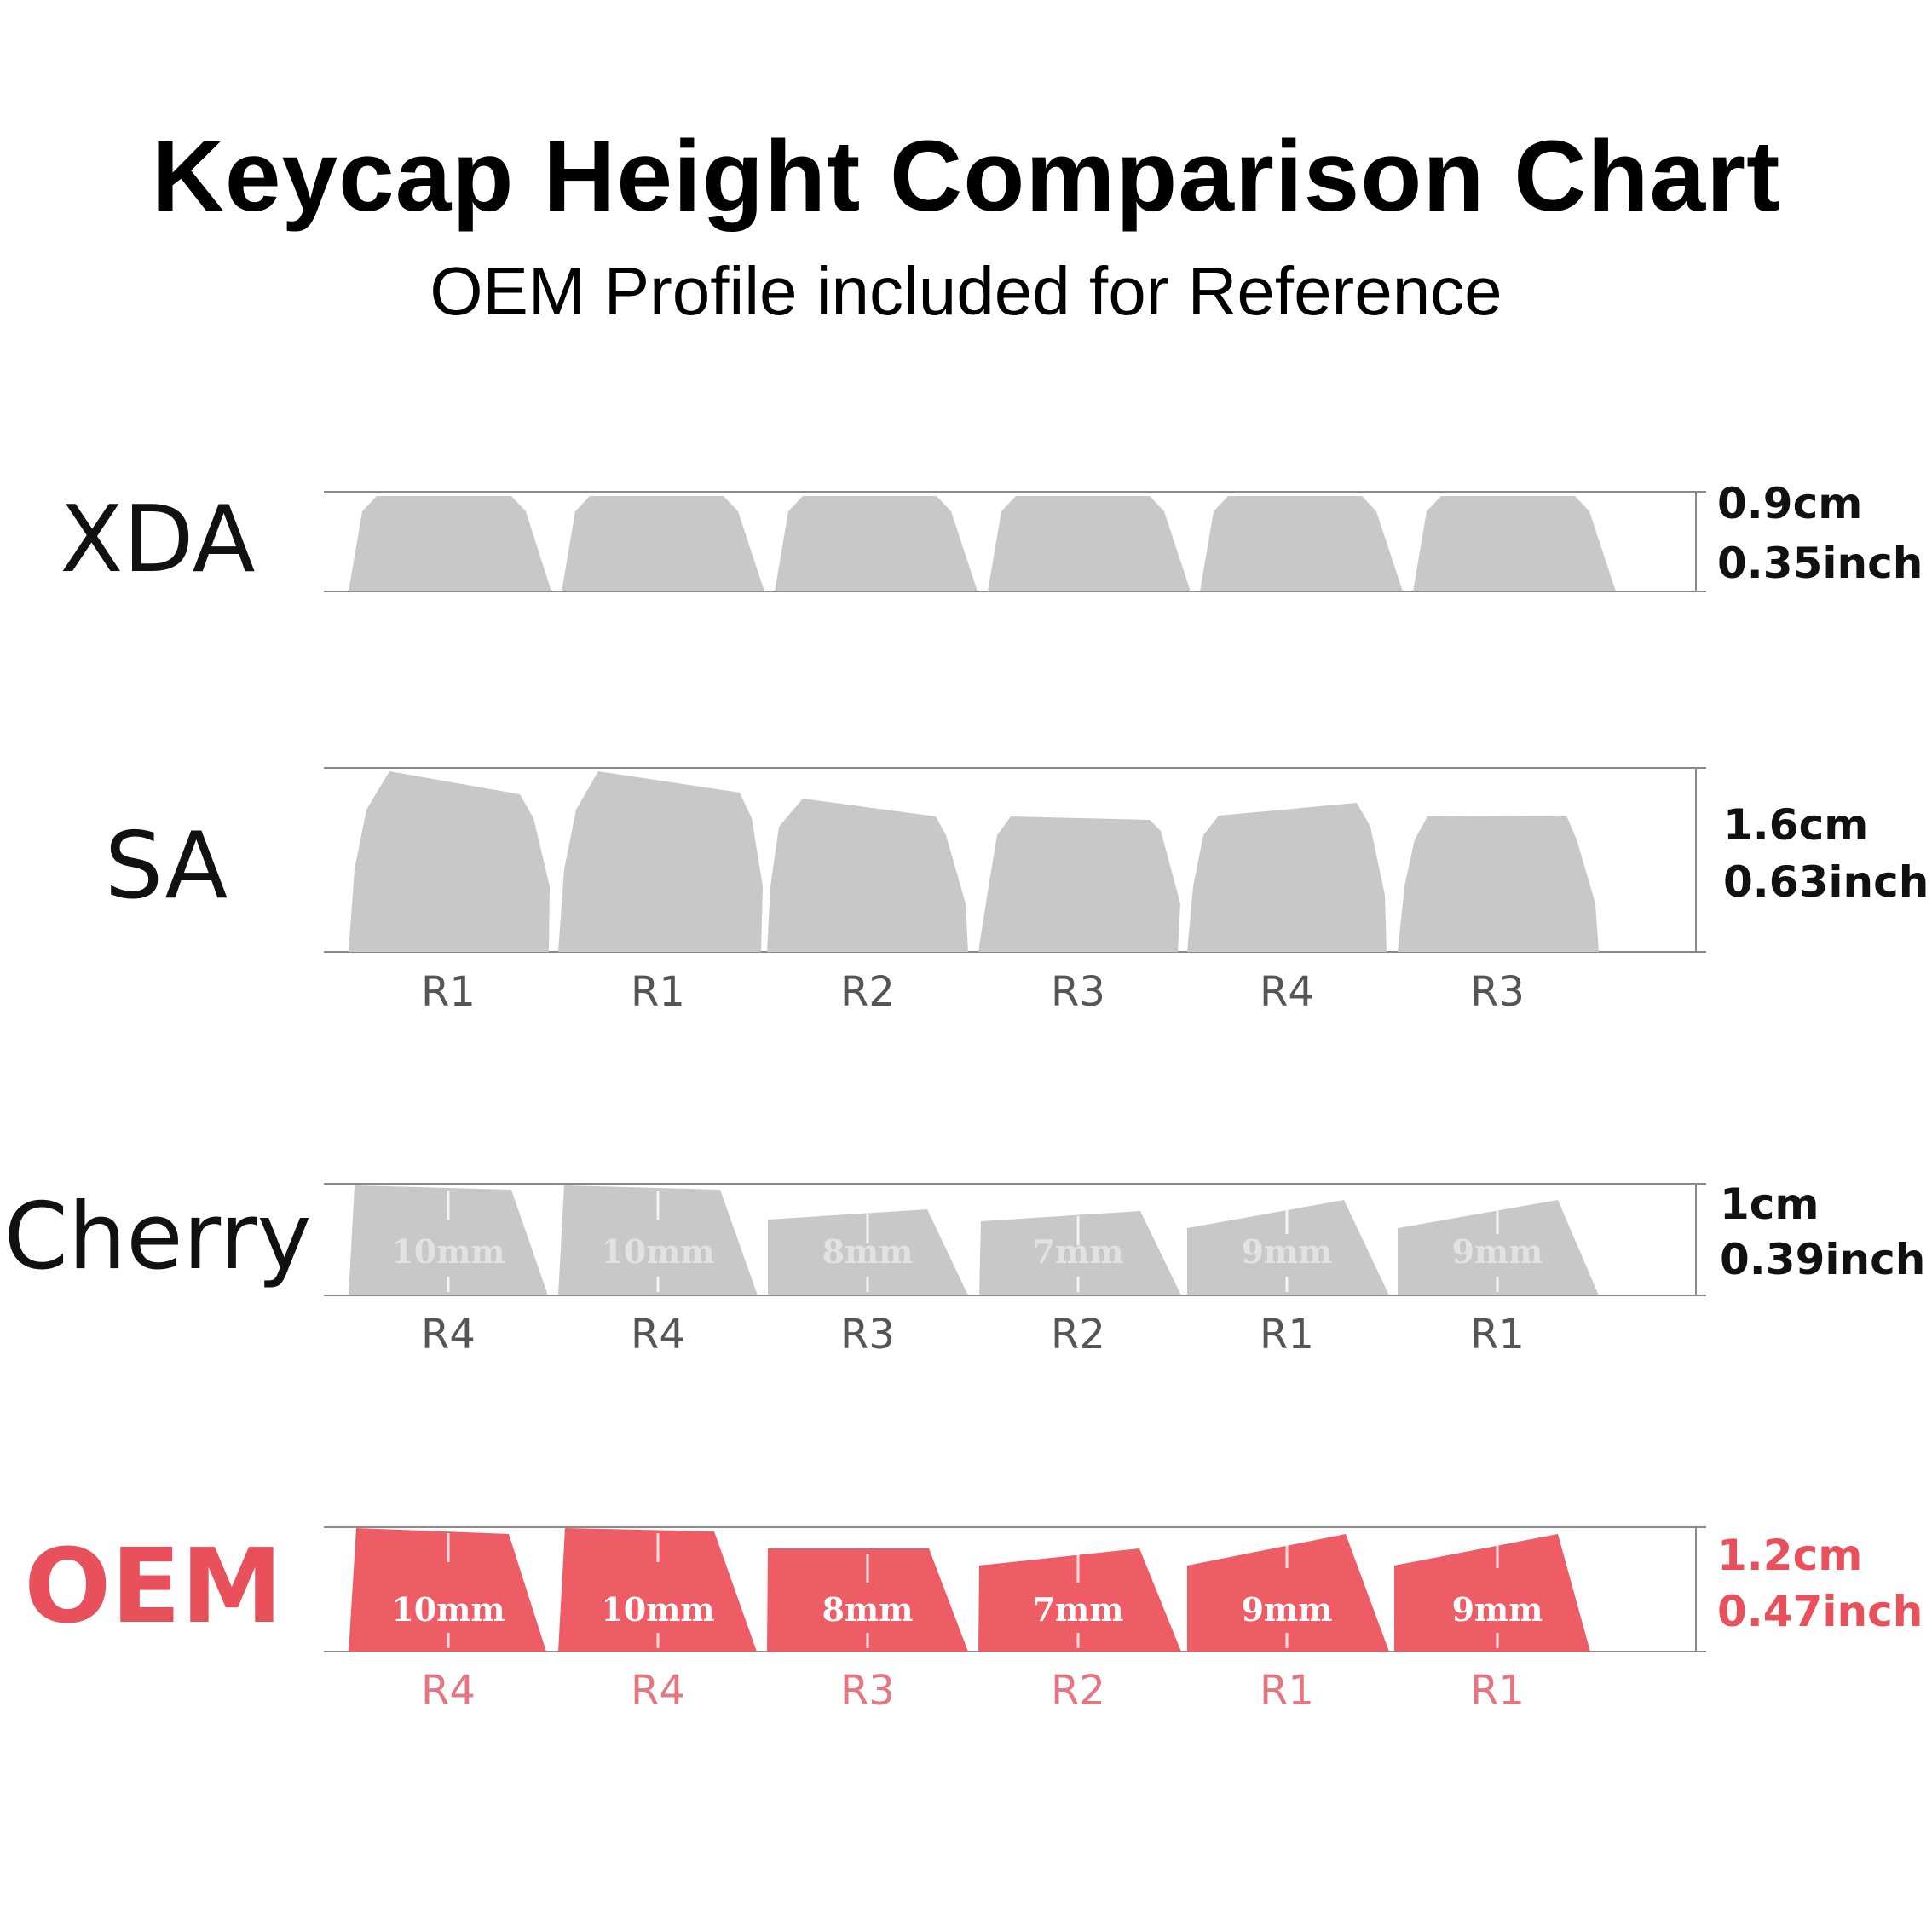 This screenshot has height=1932, width=1932. I want to click on height-cm: 1.6cm, so click(1795, 825).